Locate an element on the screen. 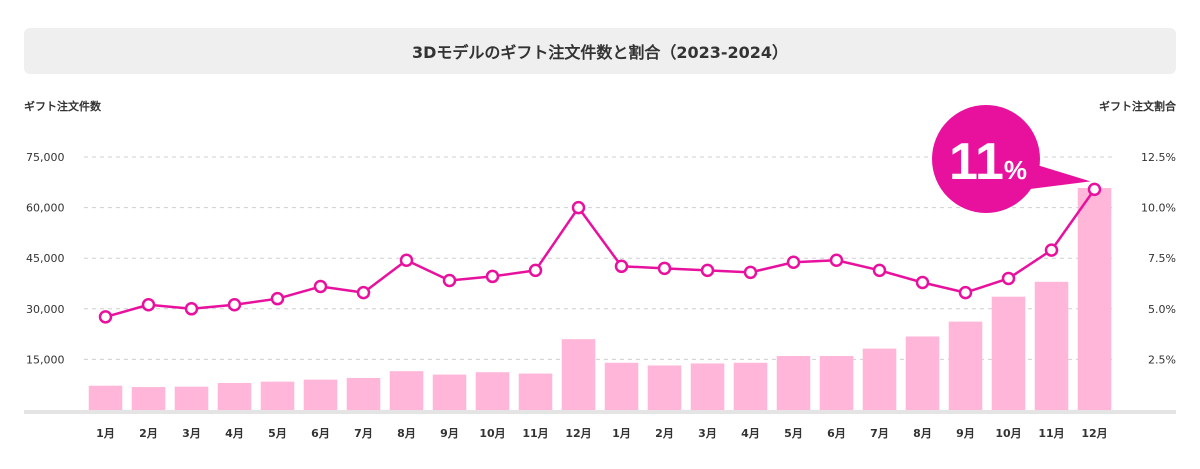 The image size is (1200, 469). y-tick-left: 15,000 is located at coordinates (45, 359).